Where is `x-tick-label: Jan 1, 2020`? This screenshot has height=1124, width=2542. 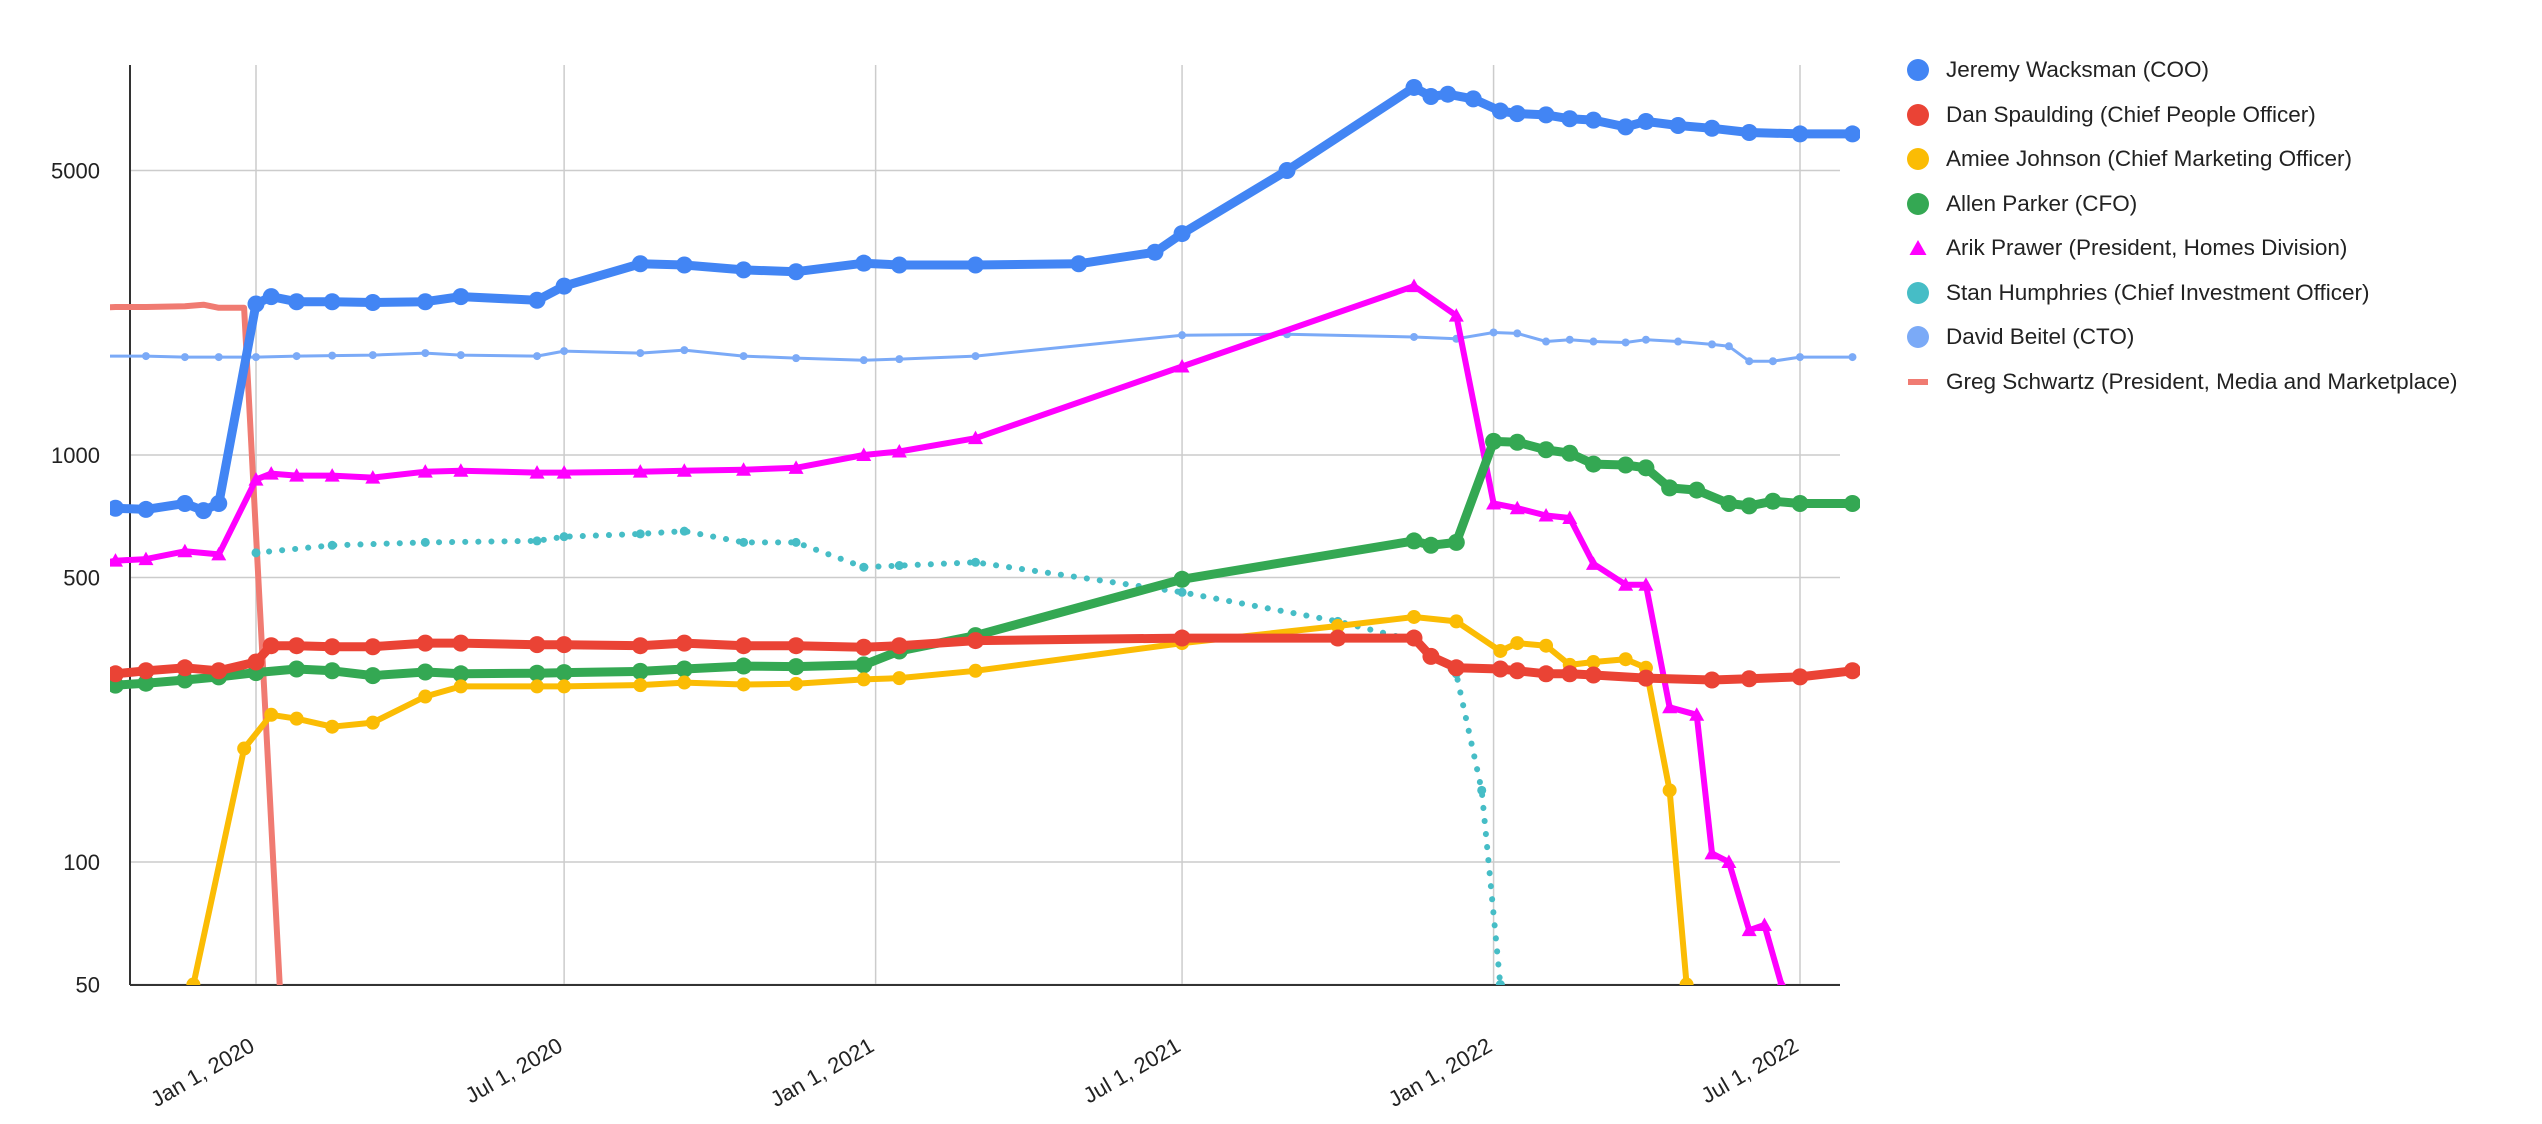
x-tick-label: Jan 1, 2020 is located at coordinates (202, 1072).